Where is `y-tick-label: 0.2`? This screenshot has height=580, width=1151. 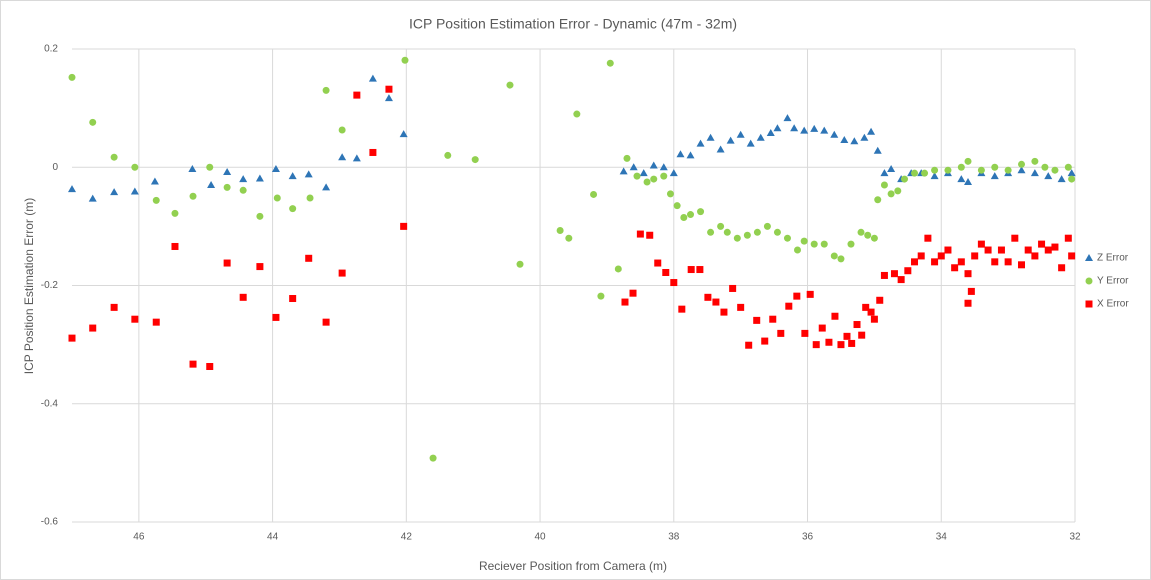
y-tick-label: 0.2 is located at coordinates (51, 49).